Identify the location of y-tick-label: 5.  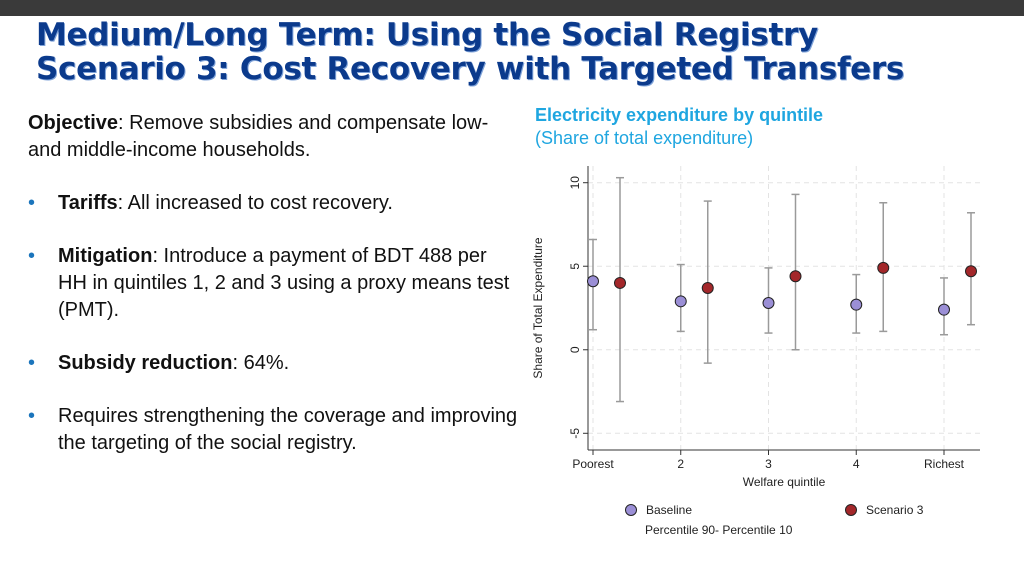
(575, 266).